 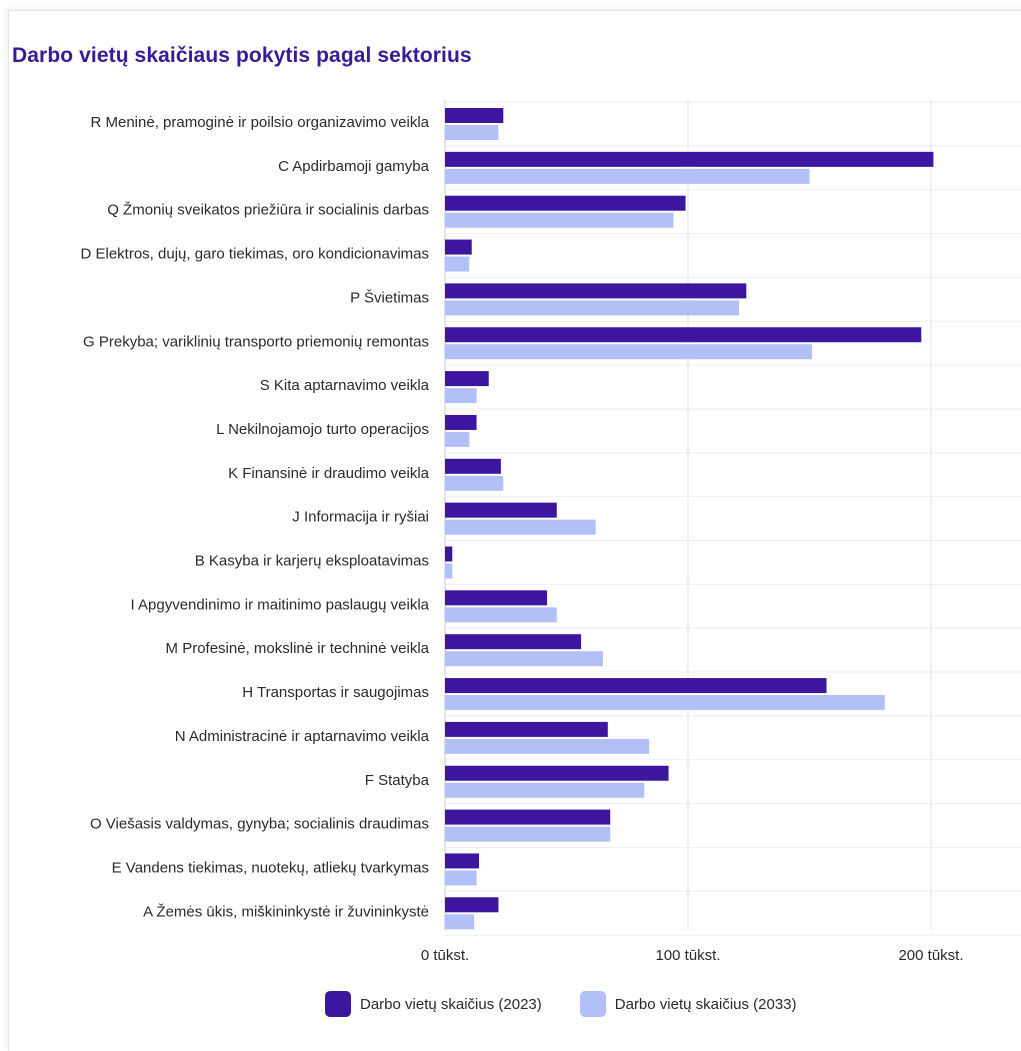 What do you see at coordinates (312, 561) in the screenshot?
I see `category-label: B Kasyba ir karjerų eksploatavimas` at bounding box center [312, 561].